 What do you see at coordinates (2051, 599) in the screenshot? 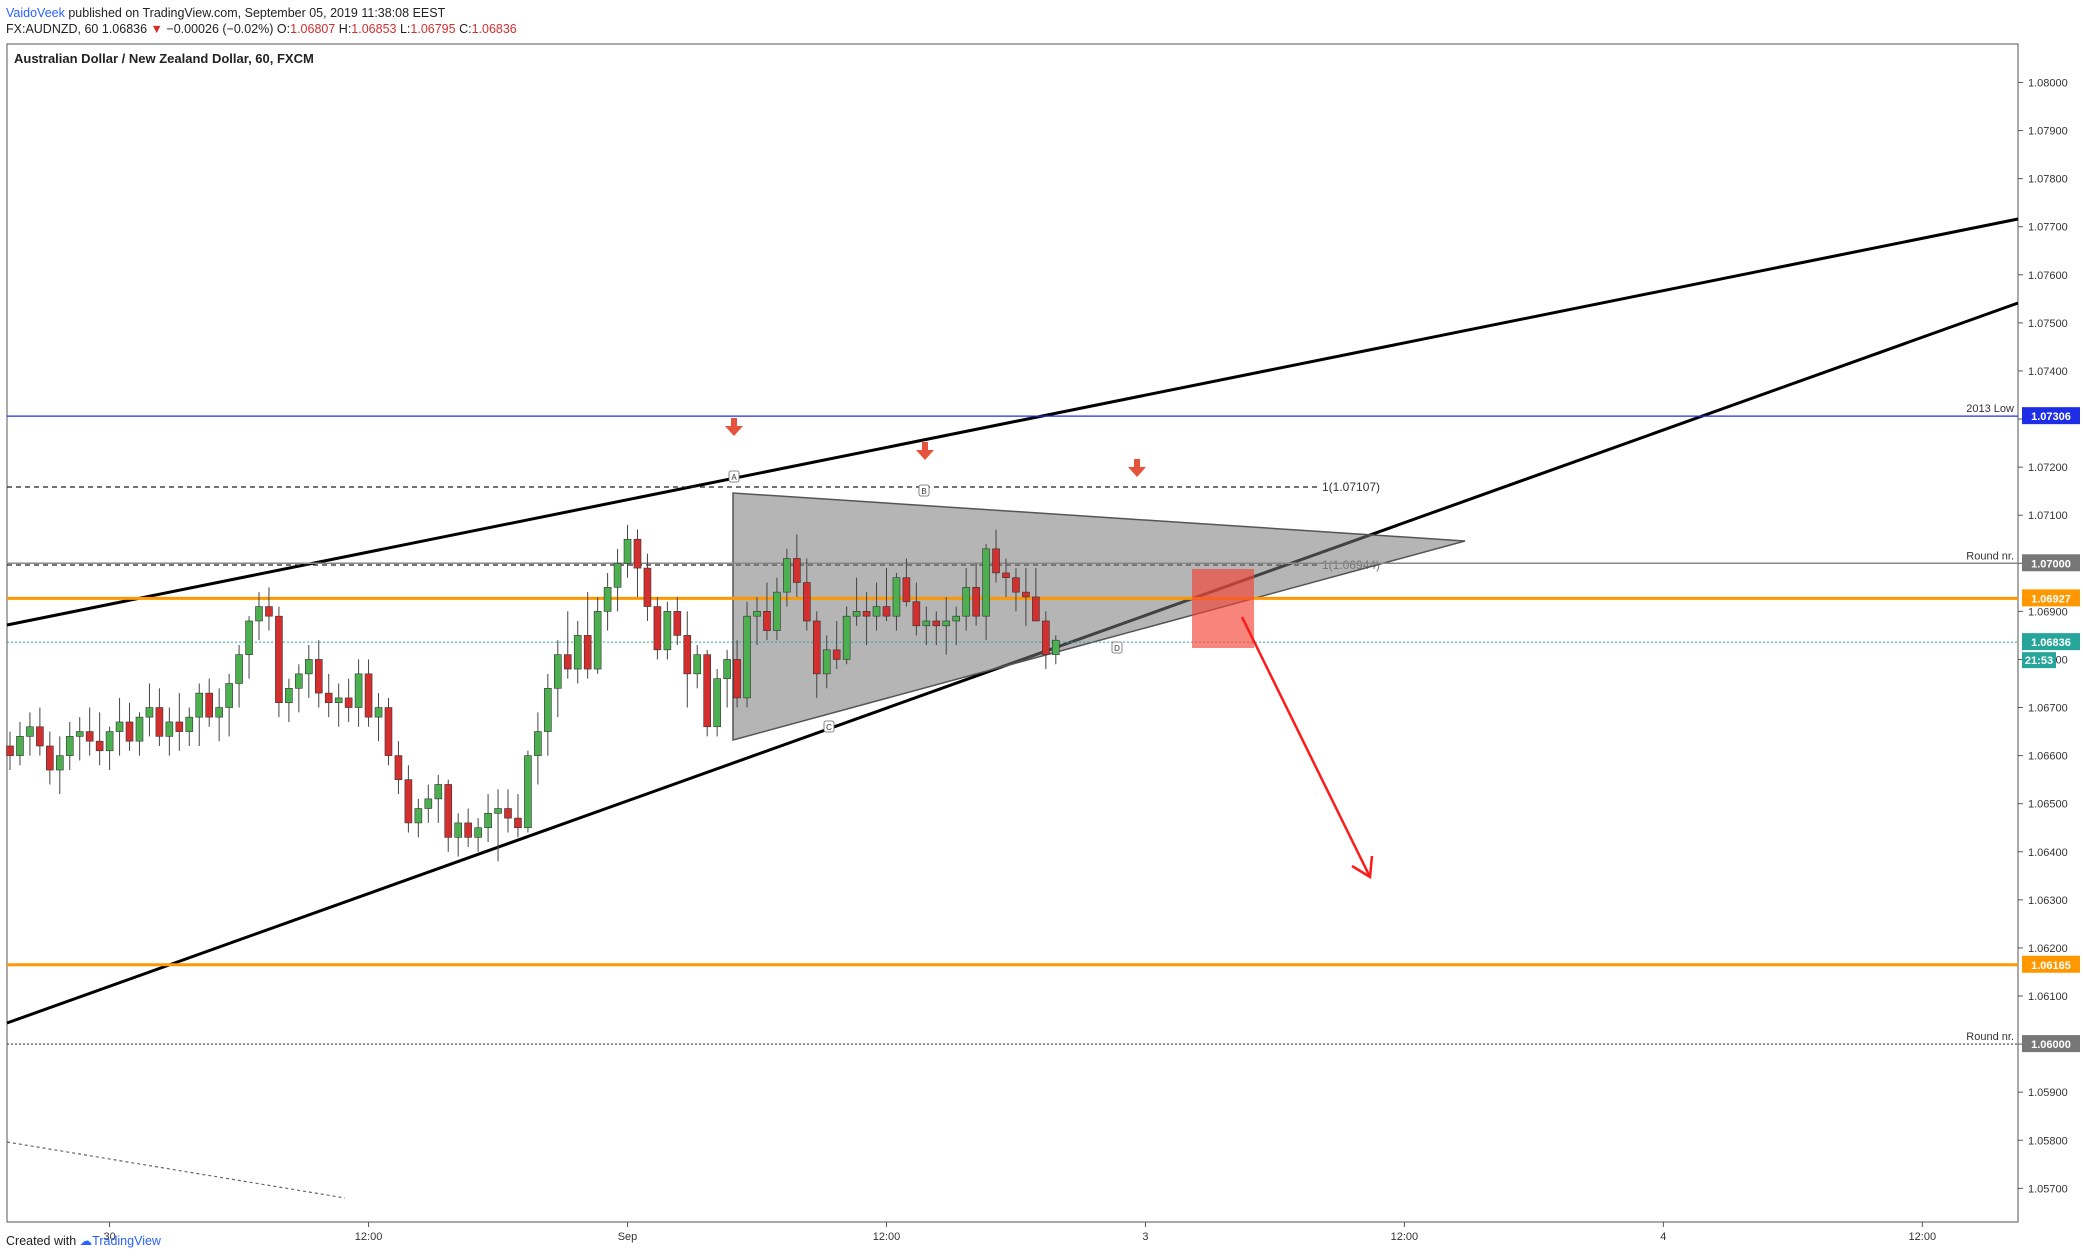
I see `price-tag-label: 1.06927` at bounding box center [2051, 599].